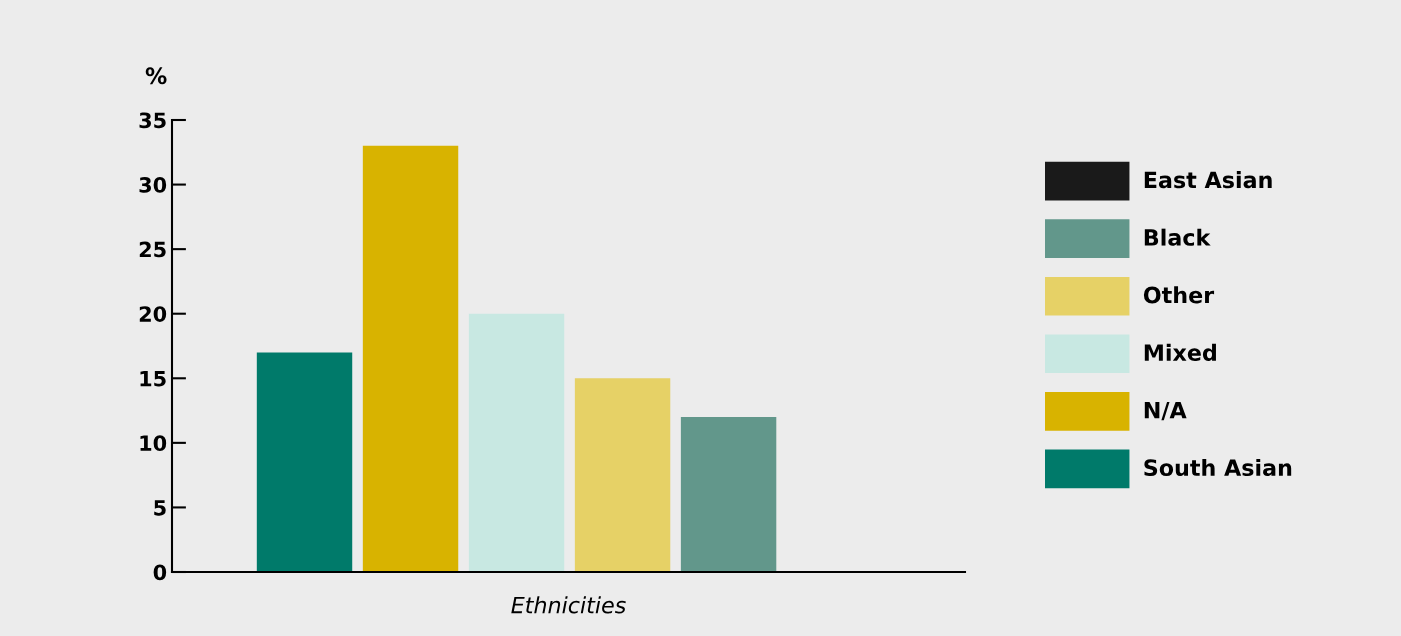 Image resolution: width=1401 pixels, height=636 pixels. I want to click on y-tick-label: 35, so click(152, 120).